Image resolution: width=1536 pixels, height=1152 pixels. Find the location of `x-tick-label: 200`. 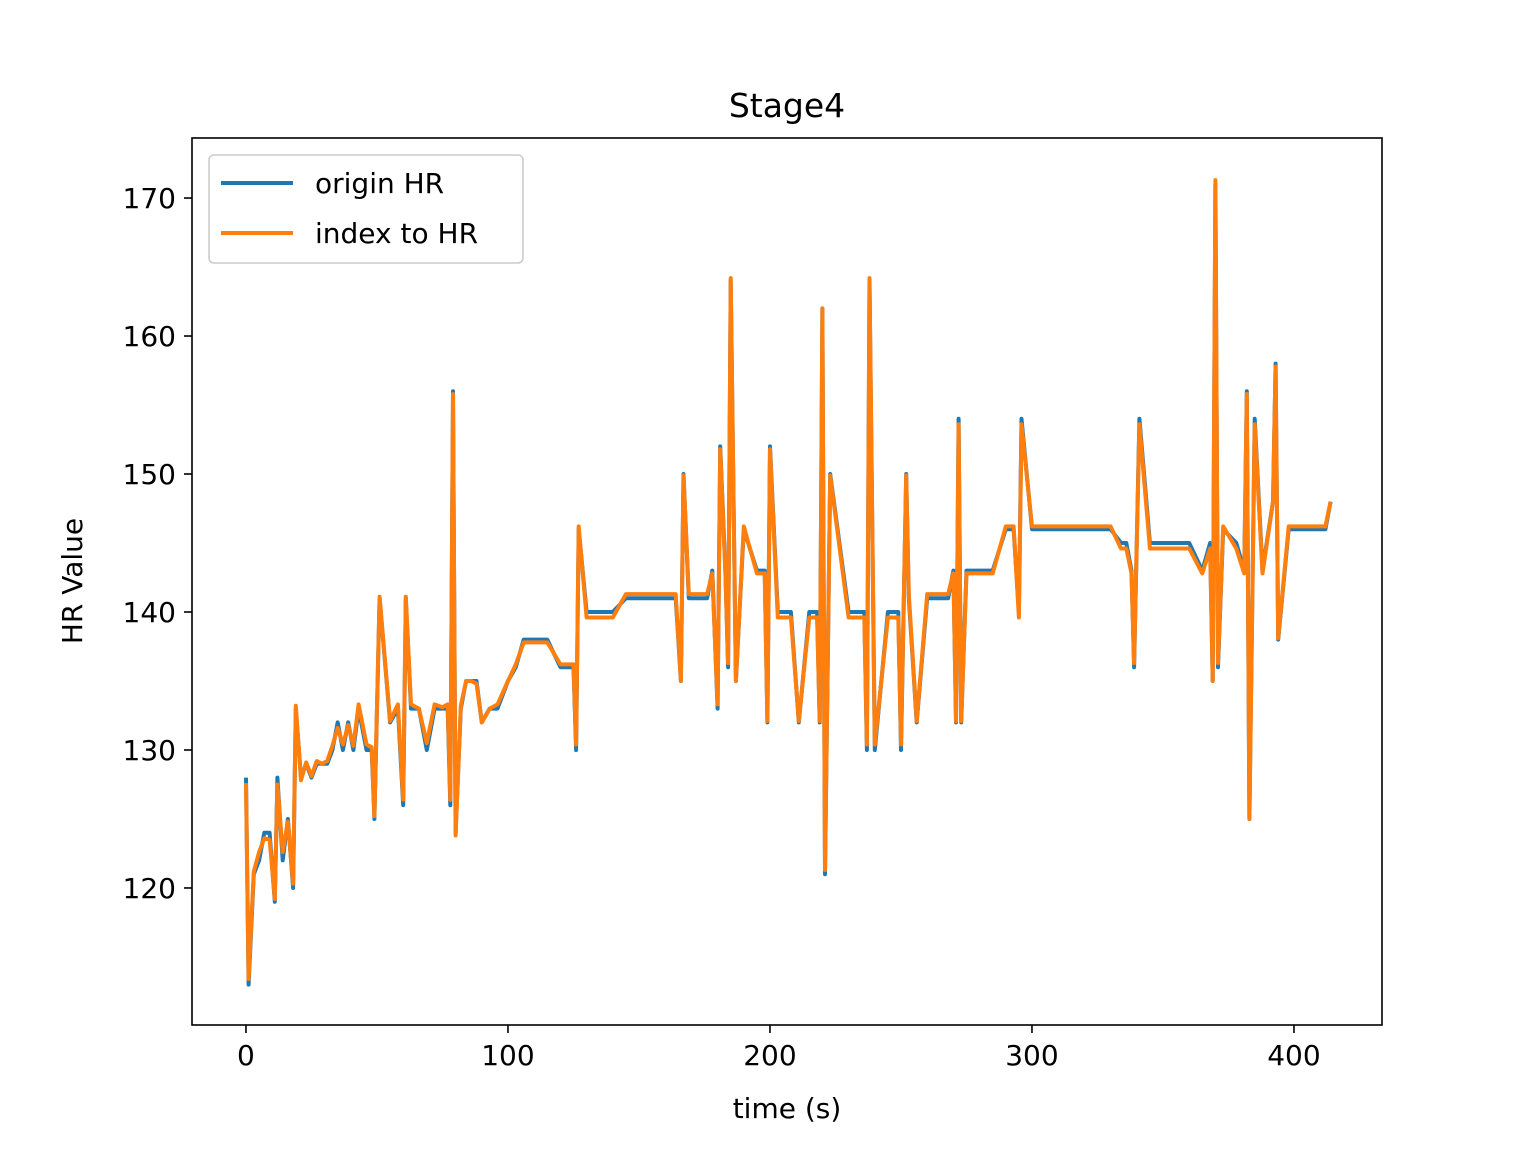

x-tick-label: 200 is located at coordinates (769, 1055).